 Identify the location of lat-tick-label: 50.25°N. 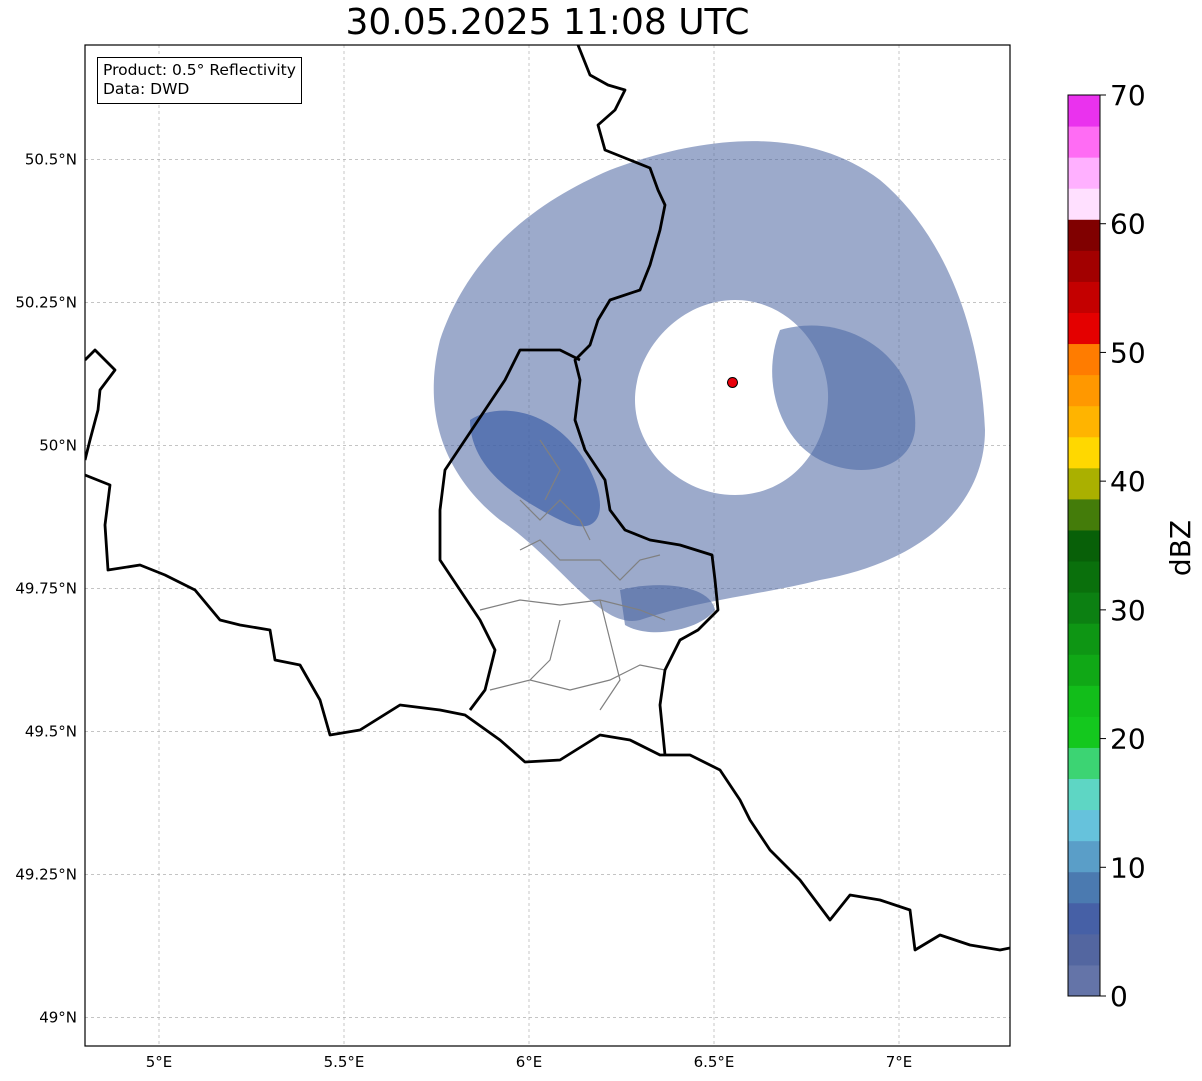
(46, 302).